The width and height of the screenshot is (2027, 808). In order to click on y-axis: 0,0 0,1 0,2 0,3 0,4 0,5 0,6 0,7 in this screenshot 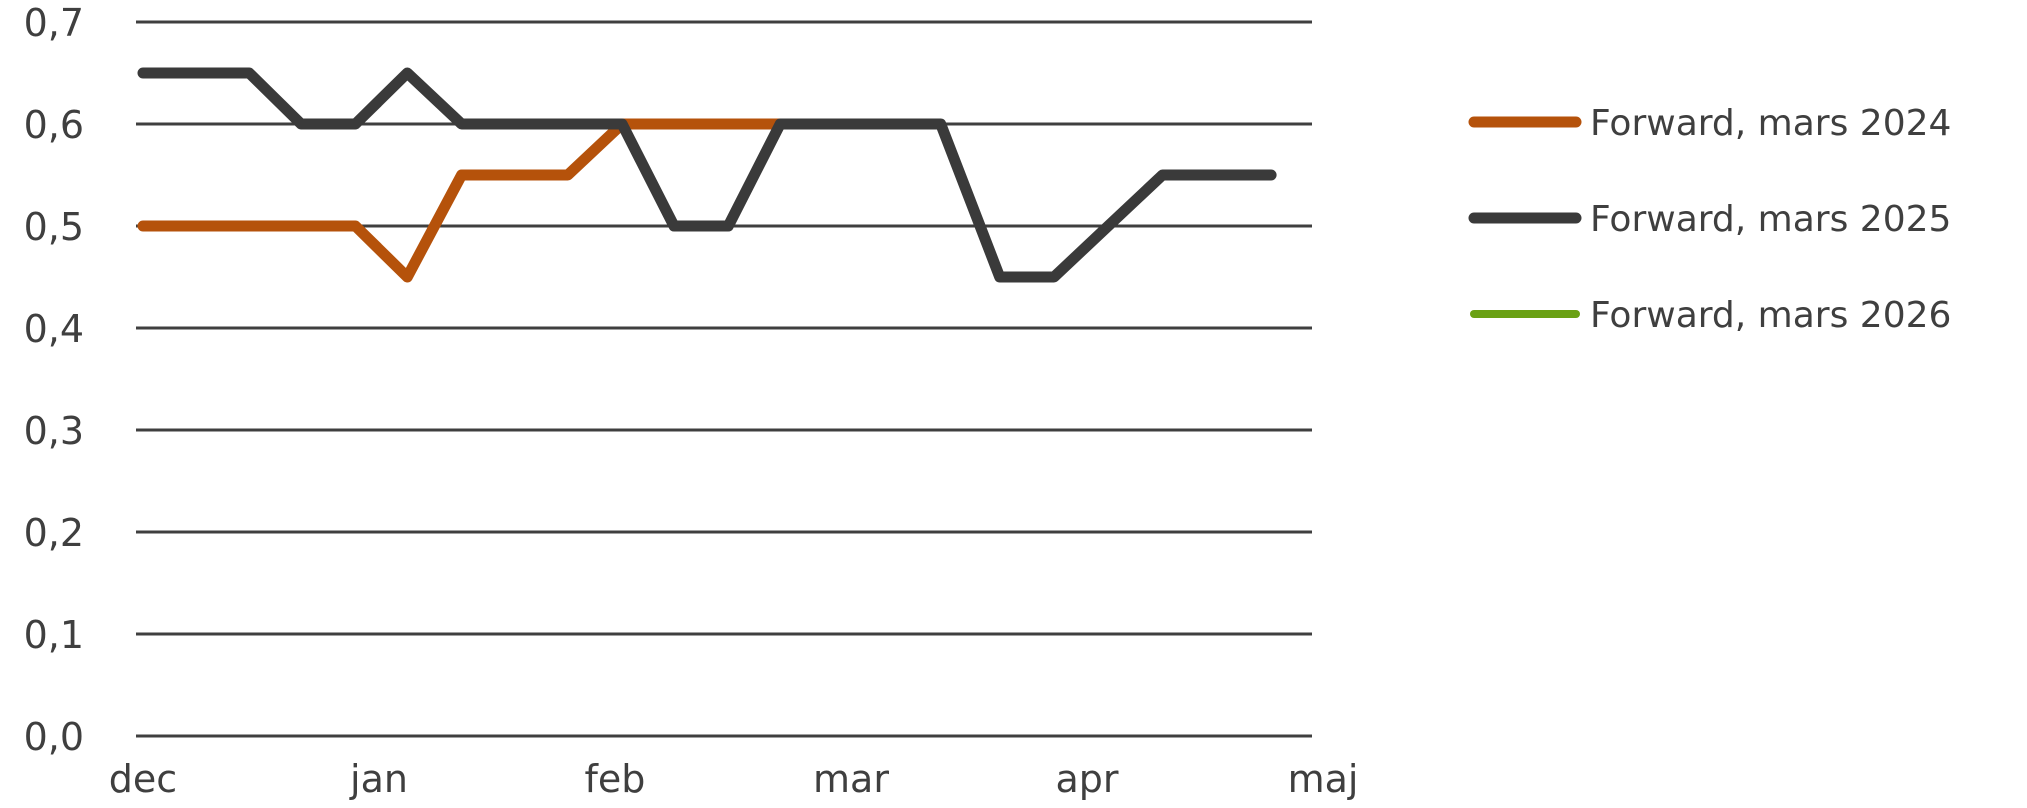, I will do `click(54, 380)`.